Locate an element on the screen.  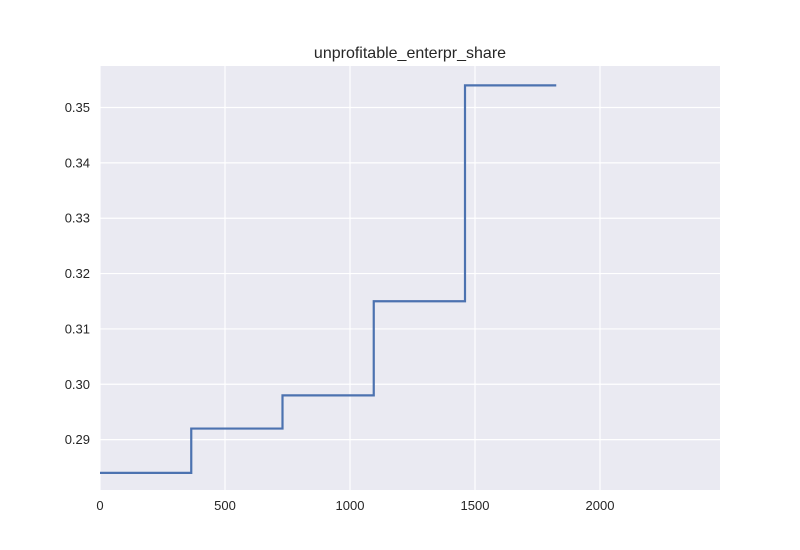
y-tick-label: 0.32 is located at coordinates (77, 273).